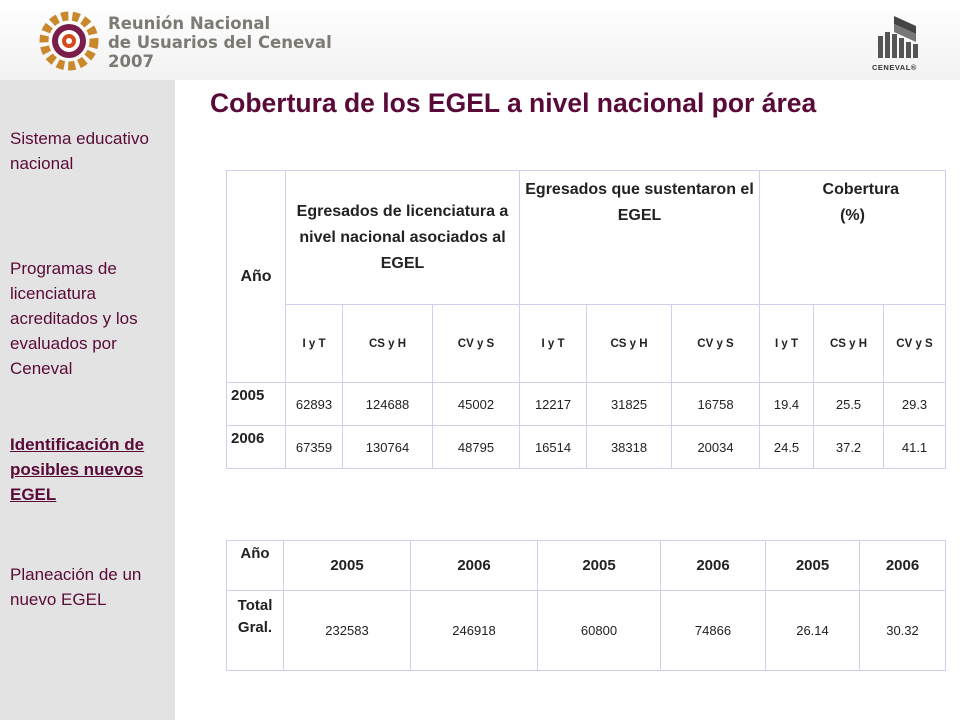 This screenshot has width=960, height=720. I want to click on totals-row-label-text: Total Gral., so click(255, 616).